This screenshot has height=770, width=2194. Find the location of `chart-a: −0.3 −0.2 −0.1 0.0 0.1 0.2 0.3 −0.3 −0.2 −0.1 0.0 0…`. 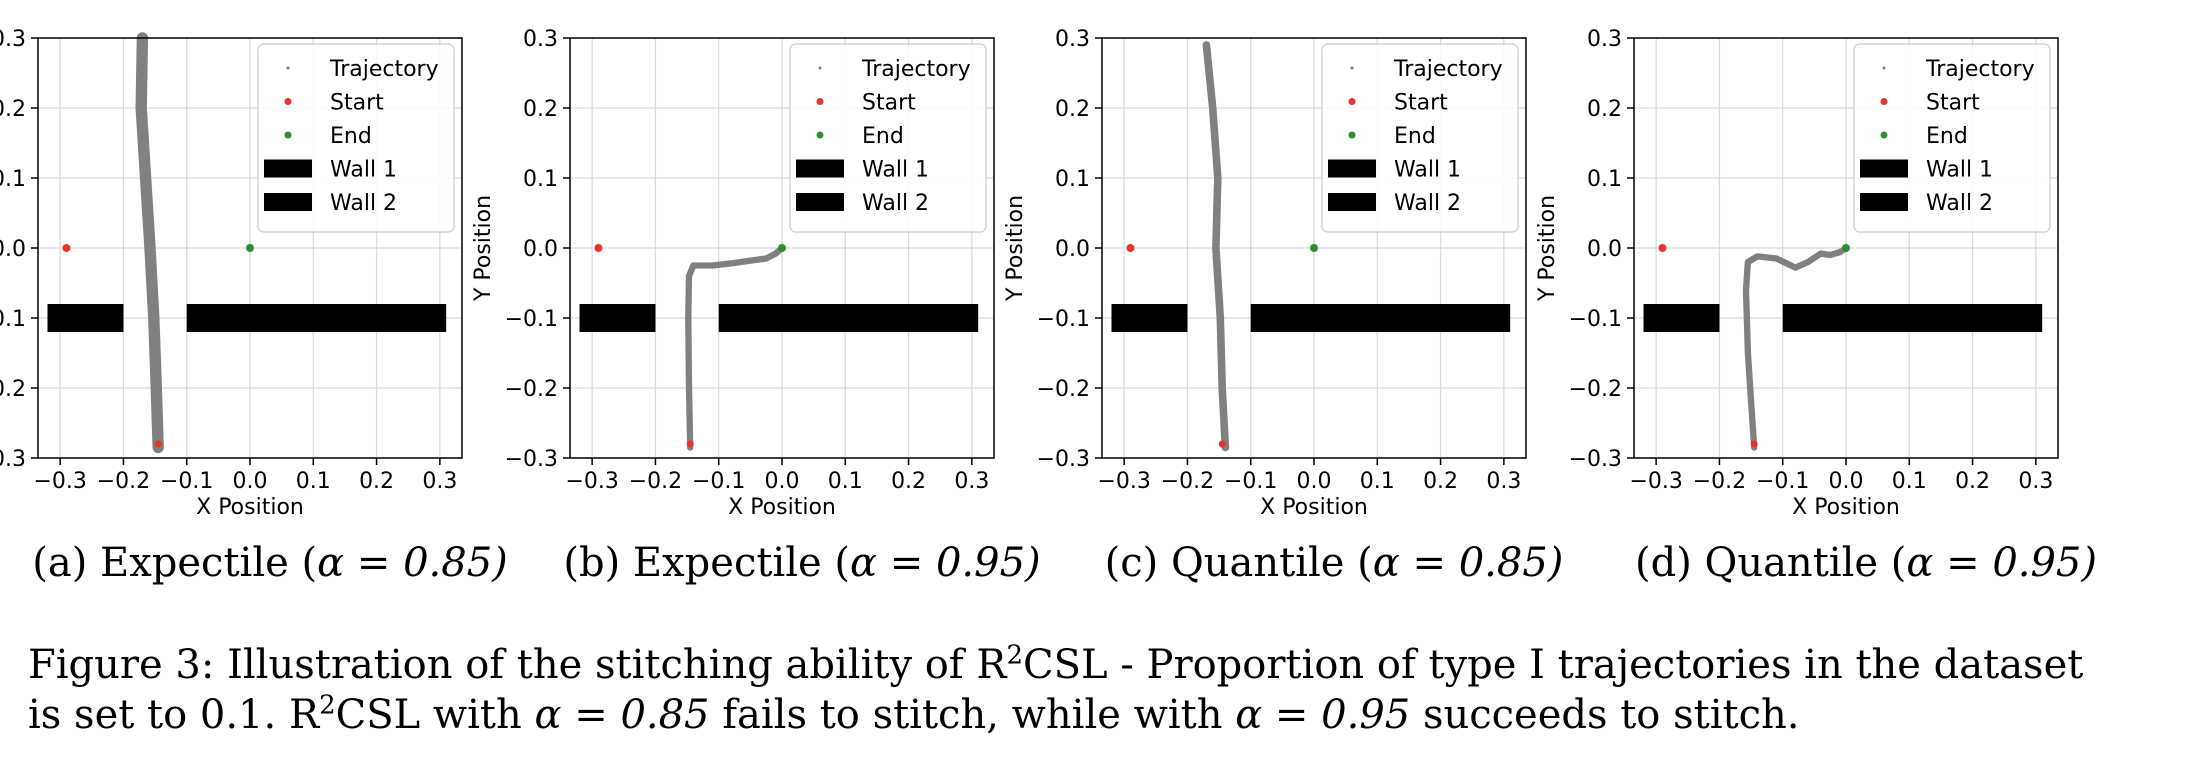

chart-a: −0.3 −0.2 −0.1 0.0 0.1 0.2 0.3 −0.3 −0.2 −0.1 0.0 0… is located at coordinates (231, 273).